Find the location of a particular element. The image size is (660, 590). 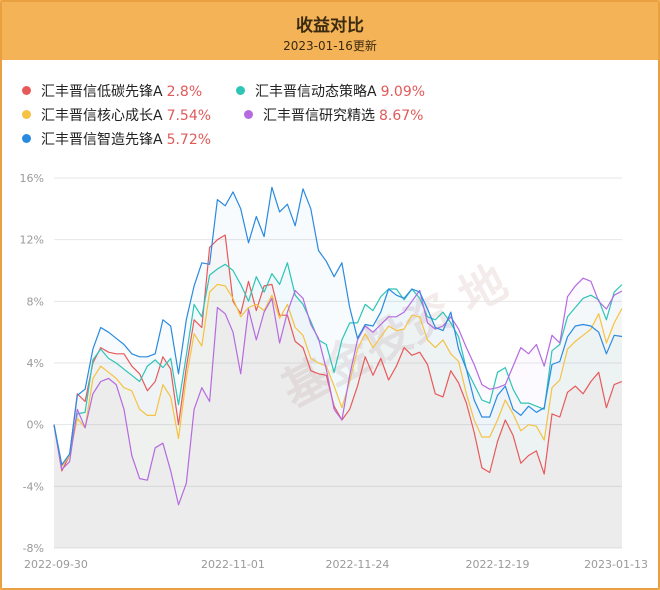

legend-item-core-growth: 汇丰晋信核心成长A 7.54% is located at coordinates (116, 116).